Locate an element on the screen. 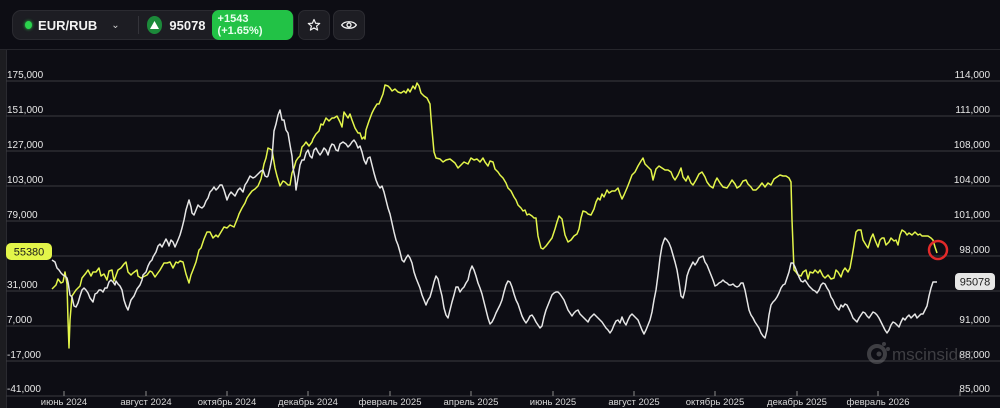 The width and height of the screenshot is (1000, 408). svg-text: февраль 2025 is located at coordinates (390, 402).